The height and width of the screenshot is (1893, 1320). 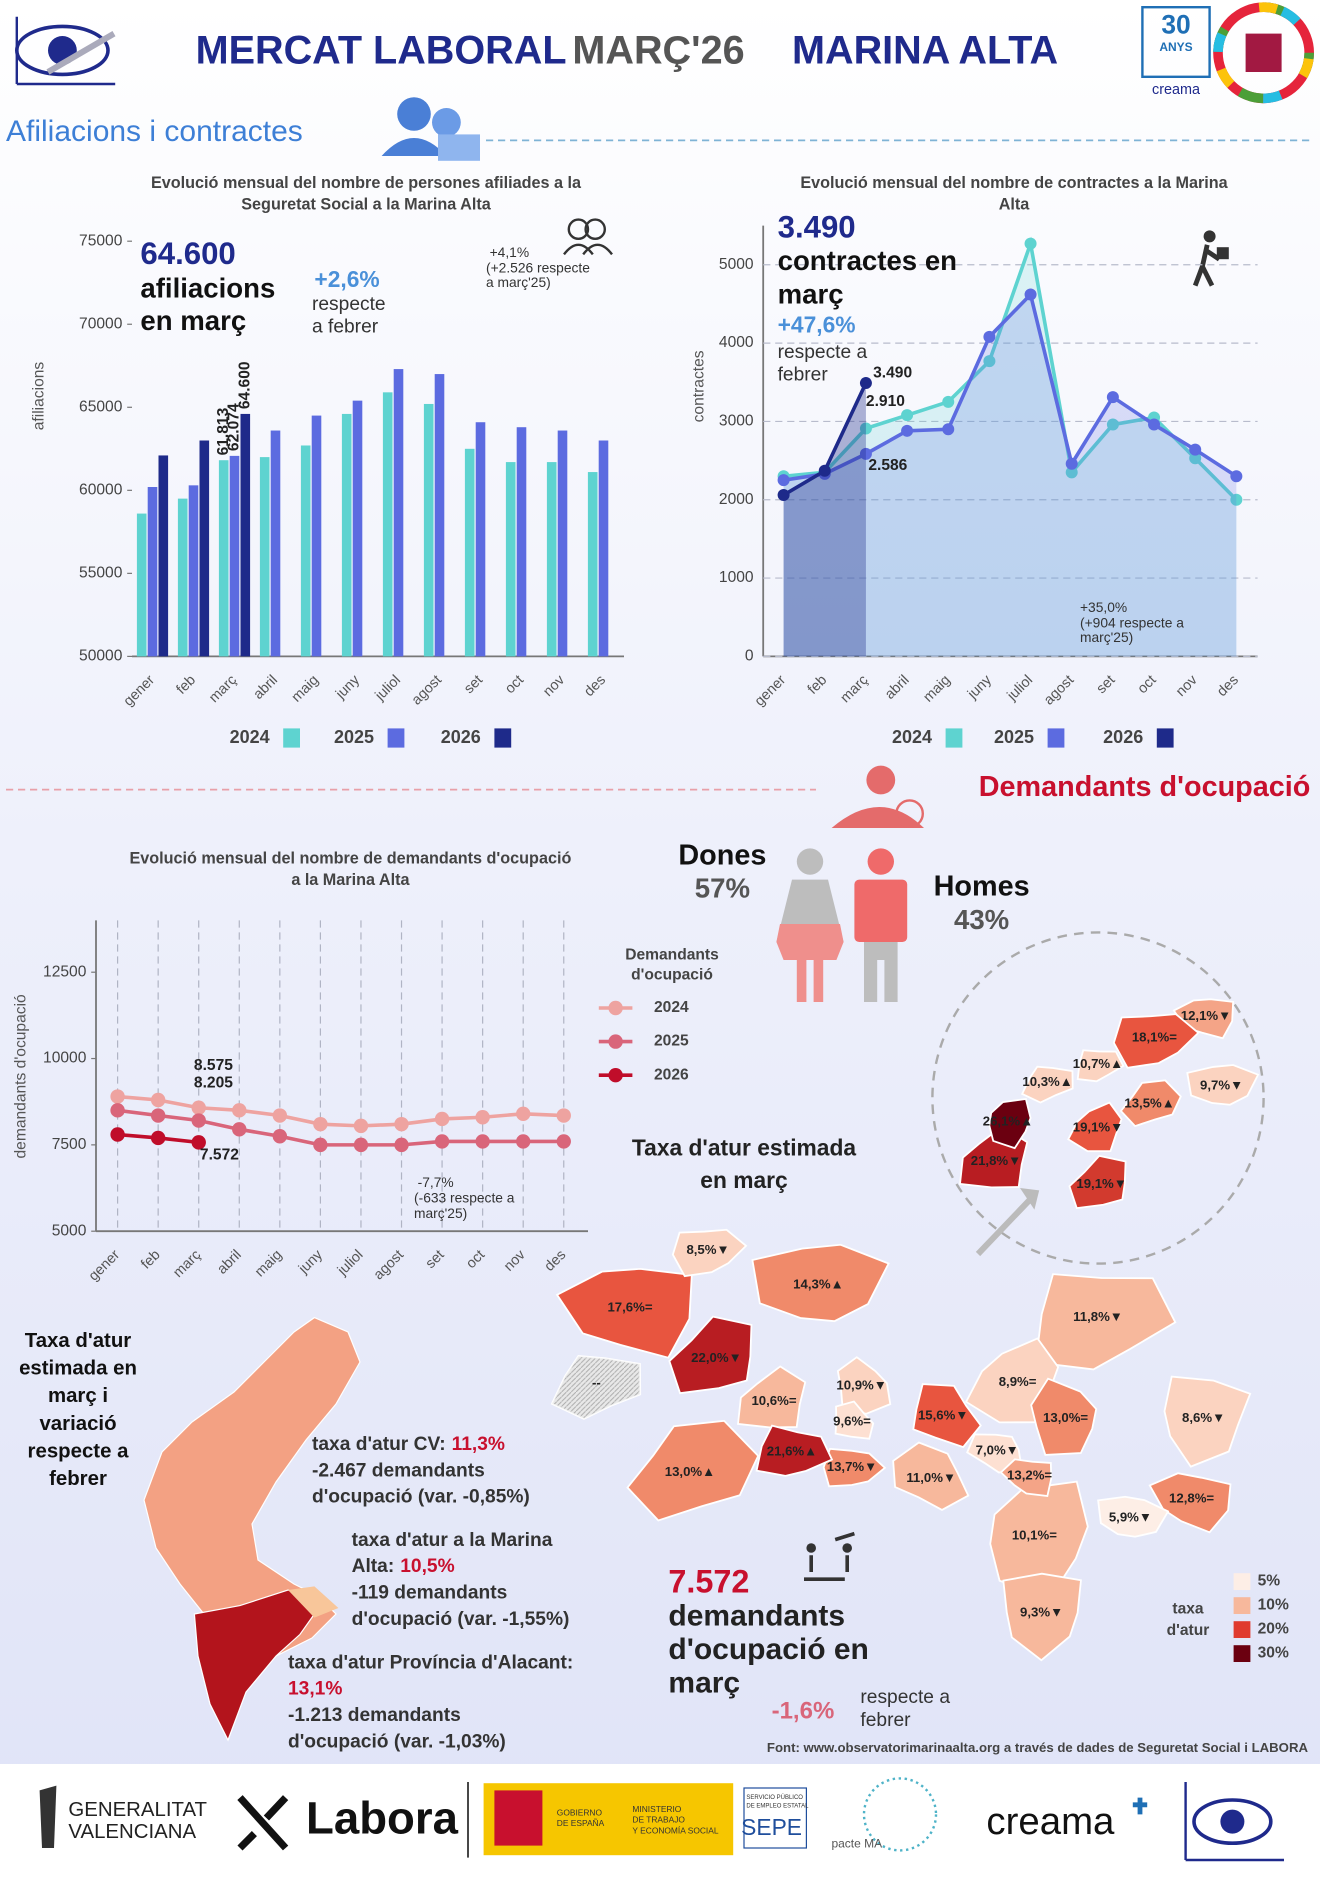 I want to click on y-tick-label: 10000, so click(x=65, y=1058).